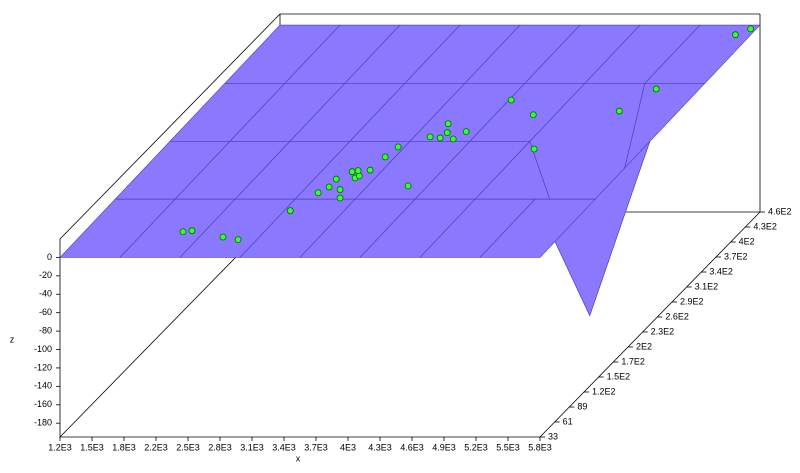  What do you see at coordinates (49, 257) in the screenshot?
I see `z-tick-label: 0` at bounding box center [49, 257].